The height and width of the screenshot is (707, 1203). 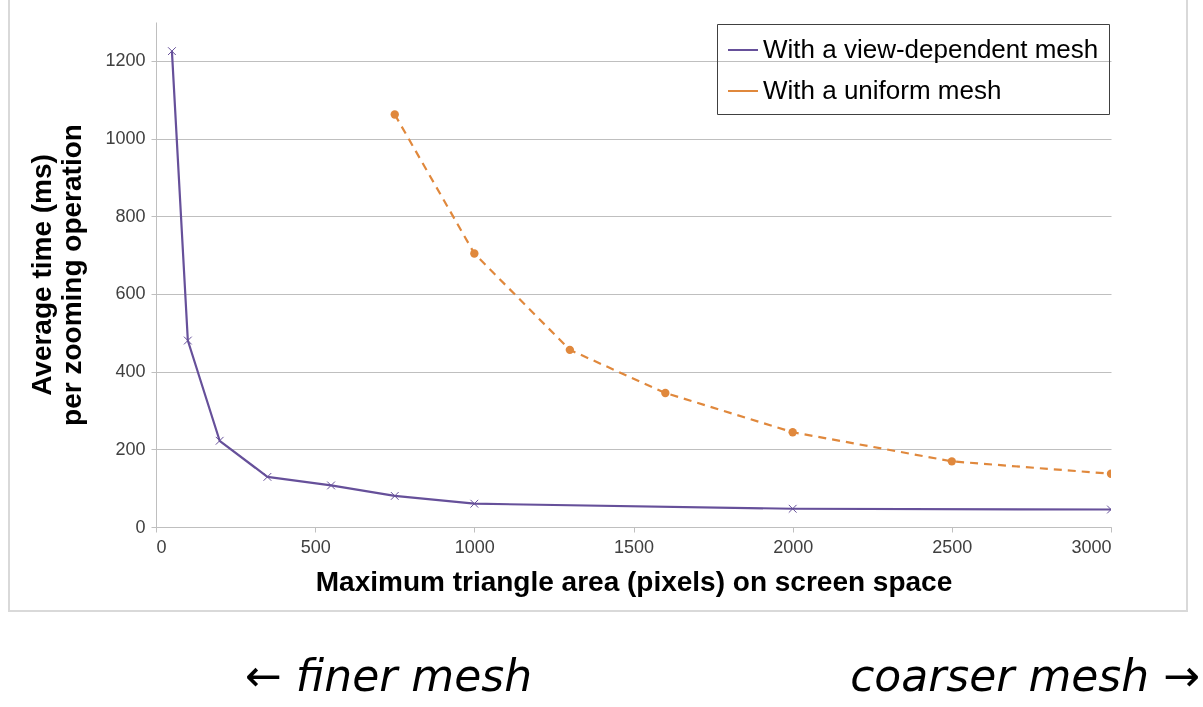 What do you see at coordinates (952, 546) in the screenshot?
I see `x-tick-label: 2500` at bounding box center [952, 546].